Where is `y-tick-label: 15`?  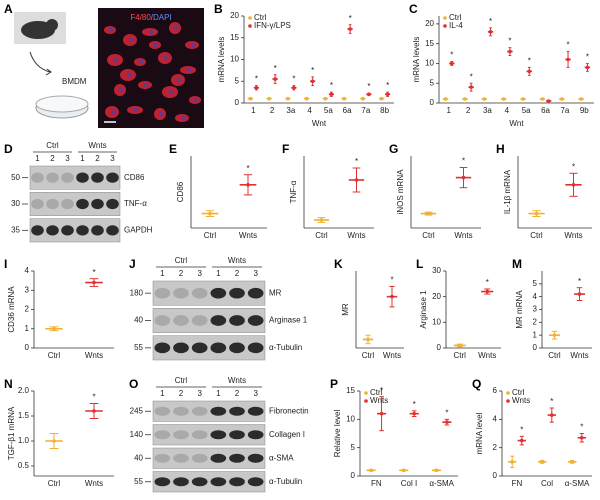
y-tick-label: 15 is located at coordinates (350, 390).